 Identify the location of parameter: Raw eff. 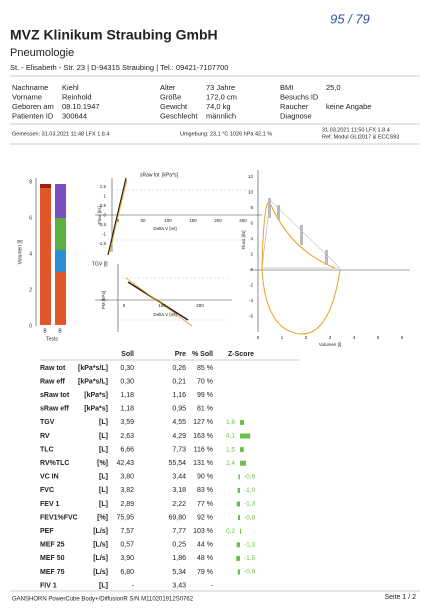
(53, 381).